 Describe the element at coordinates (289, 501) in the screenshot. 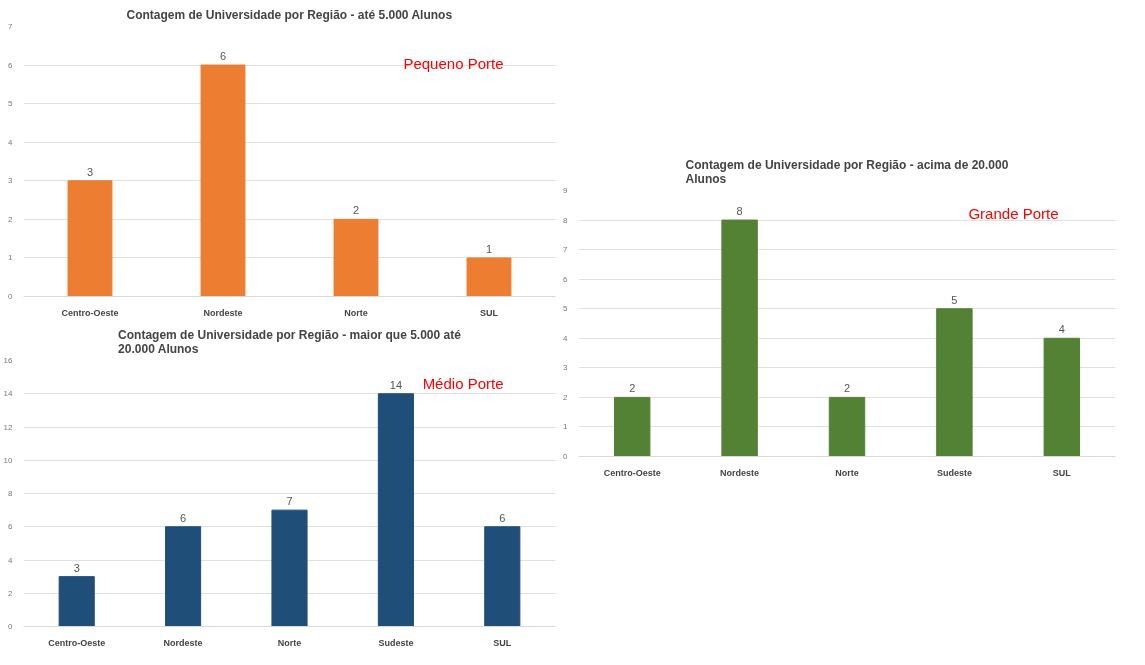

I see `data-label: 7` at that location.